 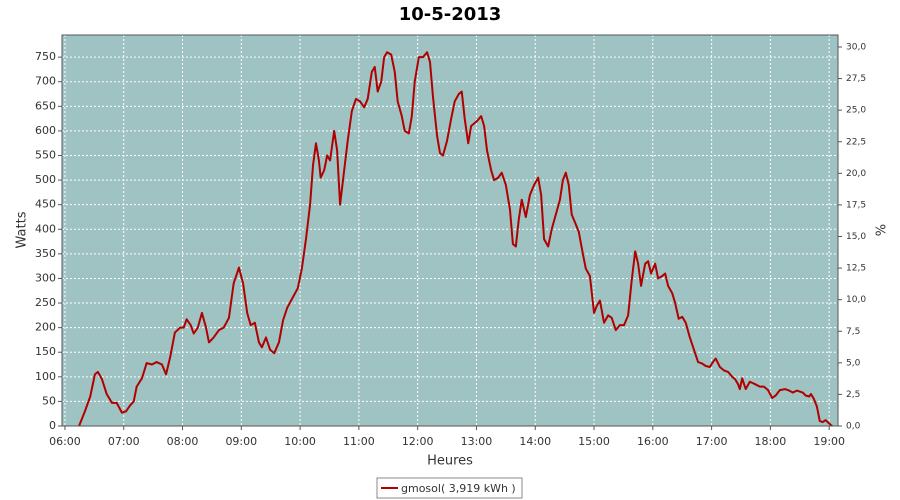 I want to click on y-tick-label: 100, so click(x=45, y=376).